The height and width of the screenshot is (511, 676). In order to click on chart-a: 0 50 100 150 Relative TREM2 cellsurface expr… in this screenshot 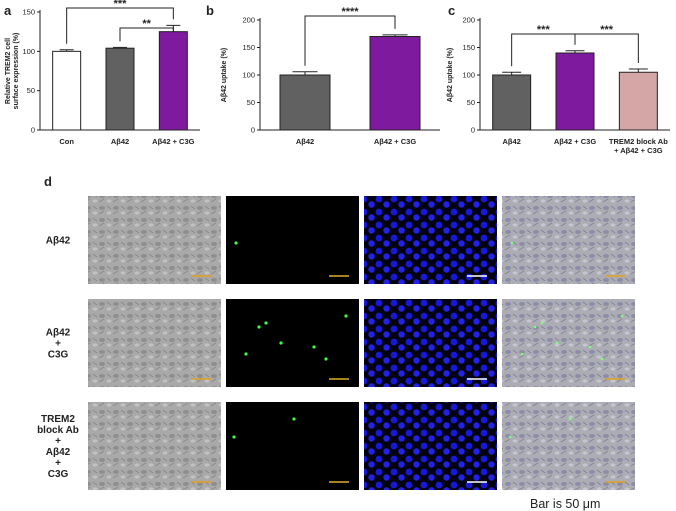, I will do `click(102, 73)`.